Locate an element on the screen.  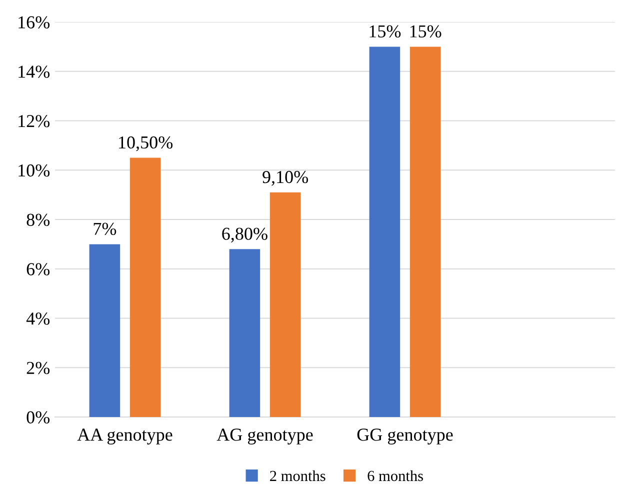
x-tick-label: GG genotype is located at coordinates (405, 436).